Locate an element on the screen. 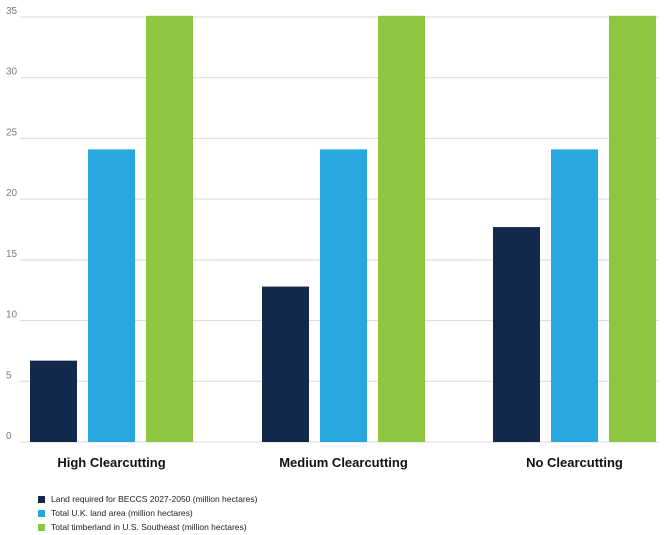 The height and width of the screenshot is (535, 667). category-label: High Clearcutting is located at coordinates (111, 462).